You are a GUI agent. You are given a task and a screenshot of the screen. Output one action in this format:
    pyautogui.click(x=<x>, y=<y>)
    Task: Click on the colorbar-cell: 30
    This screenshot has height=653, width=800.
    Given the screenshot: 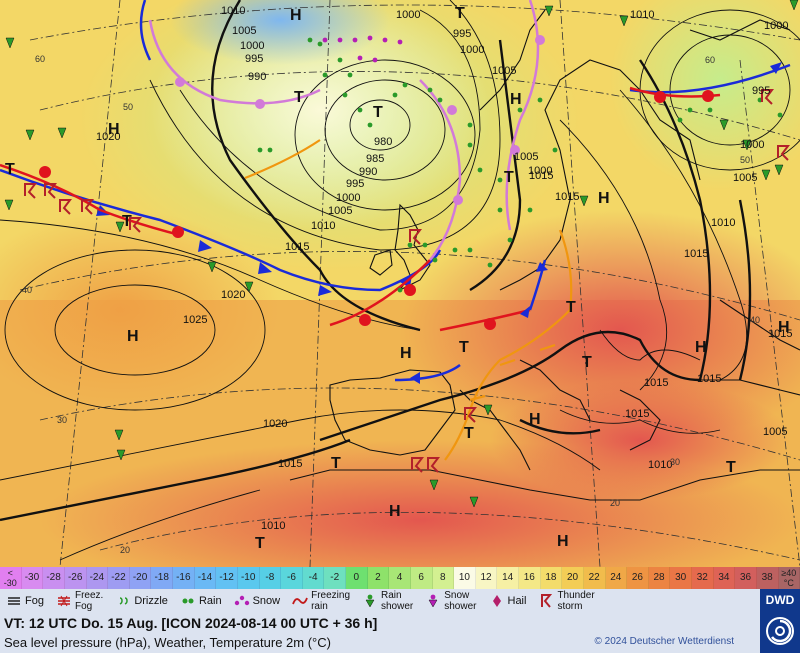 What is the action you would take?
    pyautogui.click(x=681, y=578)
    